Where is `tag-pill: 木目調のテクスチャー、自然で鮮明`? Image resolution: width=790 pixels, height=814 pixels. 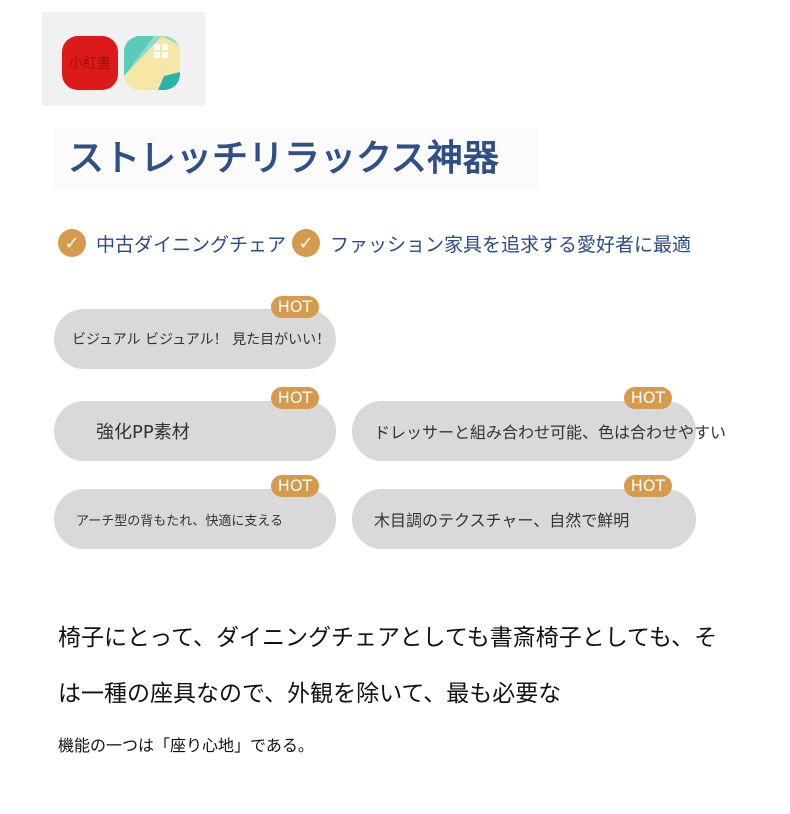
tag-pill: 木目調のテクスチャー、自然で鮮明 is located at coordinates (524, 519).